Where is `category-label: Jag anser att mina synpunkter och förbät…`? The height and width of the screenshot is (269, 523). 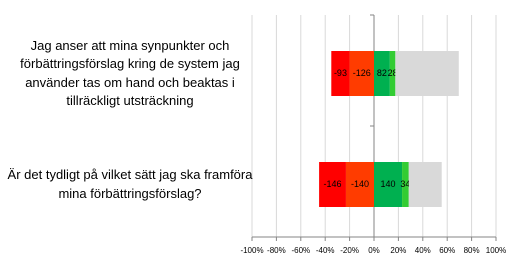
category-label: Jag anser att mina synpunkter och förbät… is located at coordinates (130, 73).